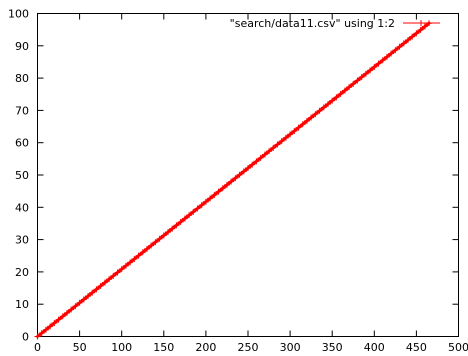 The width and height of the screenshot is (468, 356). I want to click on x-tick-label: 450, so click(416, 347).